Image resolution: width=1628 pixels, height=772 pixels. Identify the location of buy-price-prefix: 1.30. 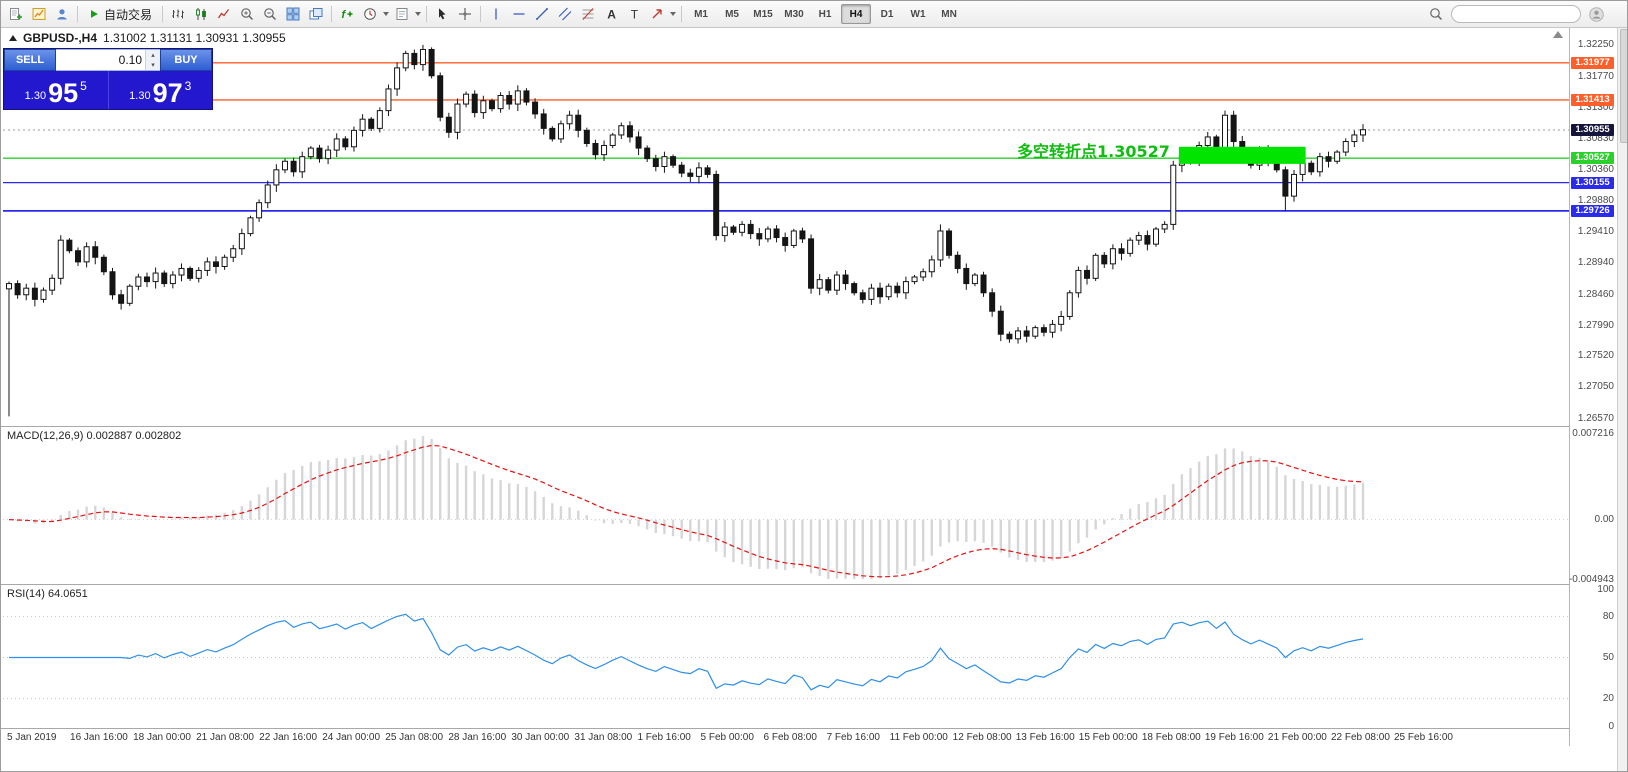
(140, 96).